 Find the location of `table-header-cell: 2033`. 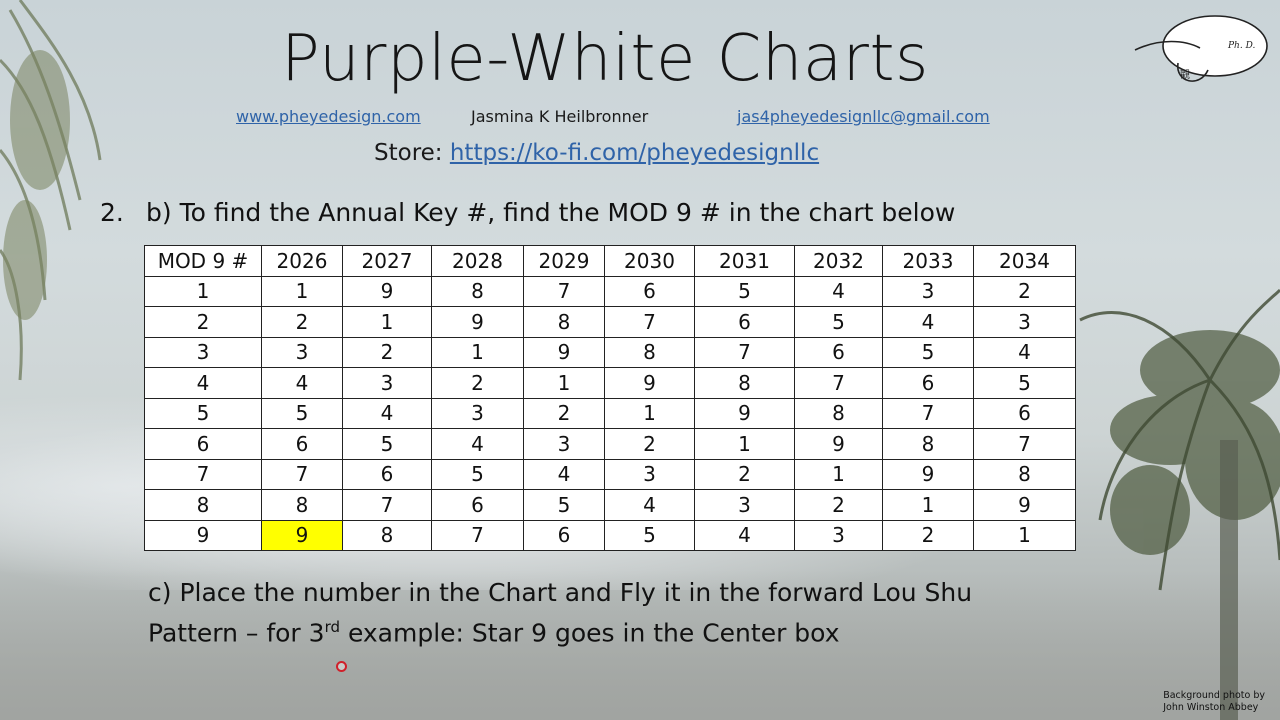

table-header-cell: 2033 is located at coordinates (928, 261).